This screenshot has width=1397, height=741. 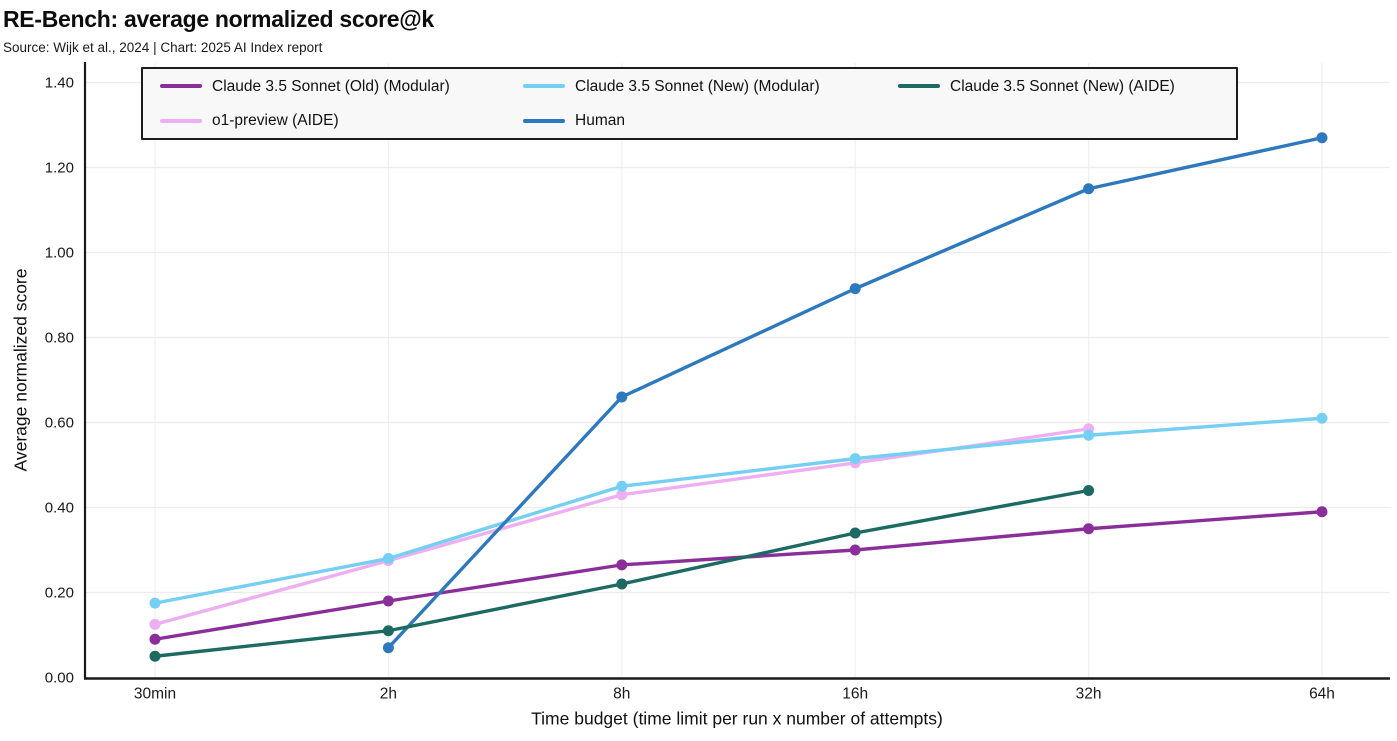 What do you see at coordinates (59, 678) in the screenshot?
I see `y-tick-label: 0.00` at bounding box center [59, 678].